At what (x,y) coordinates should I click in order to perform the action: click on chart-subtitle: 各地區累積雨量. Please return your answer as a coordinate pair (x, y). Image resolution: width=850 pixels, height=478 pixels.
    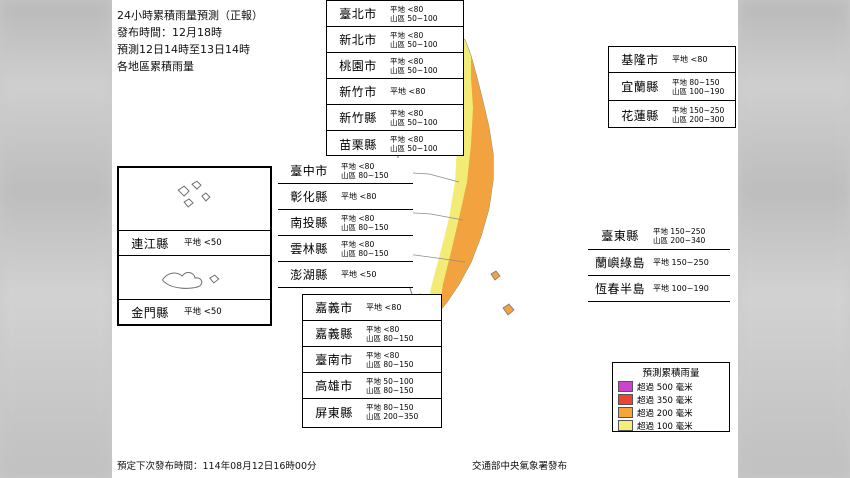
    Looking at the image, I should click on (155, 66).